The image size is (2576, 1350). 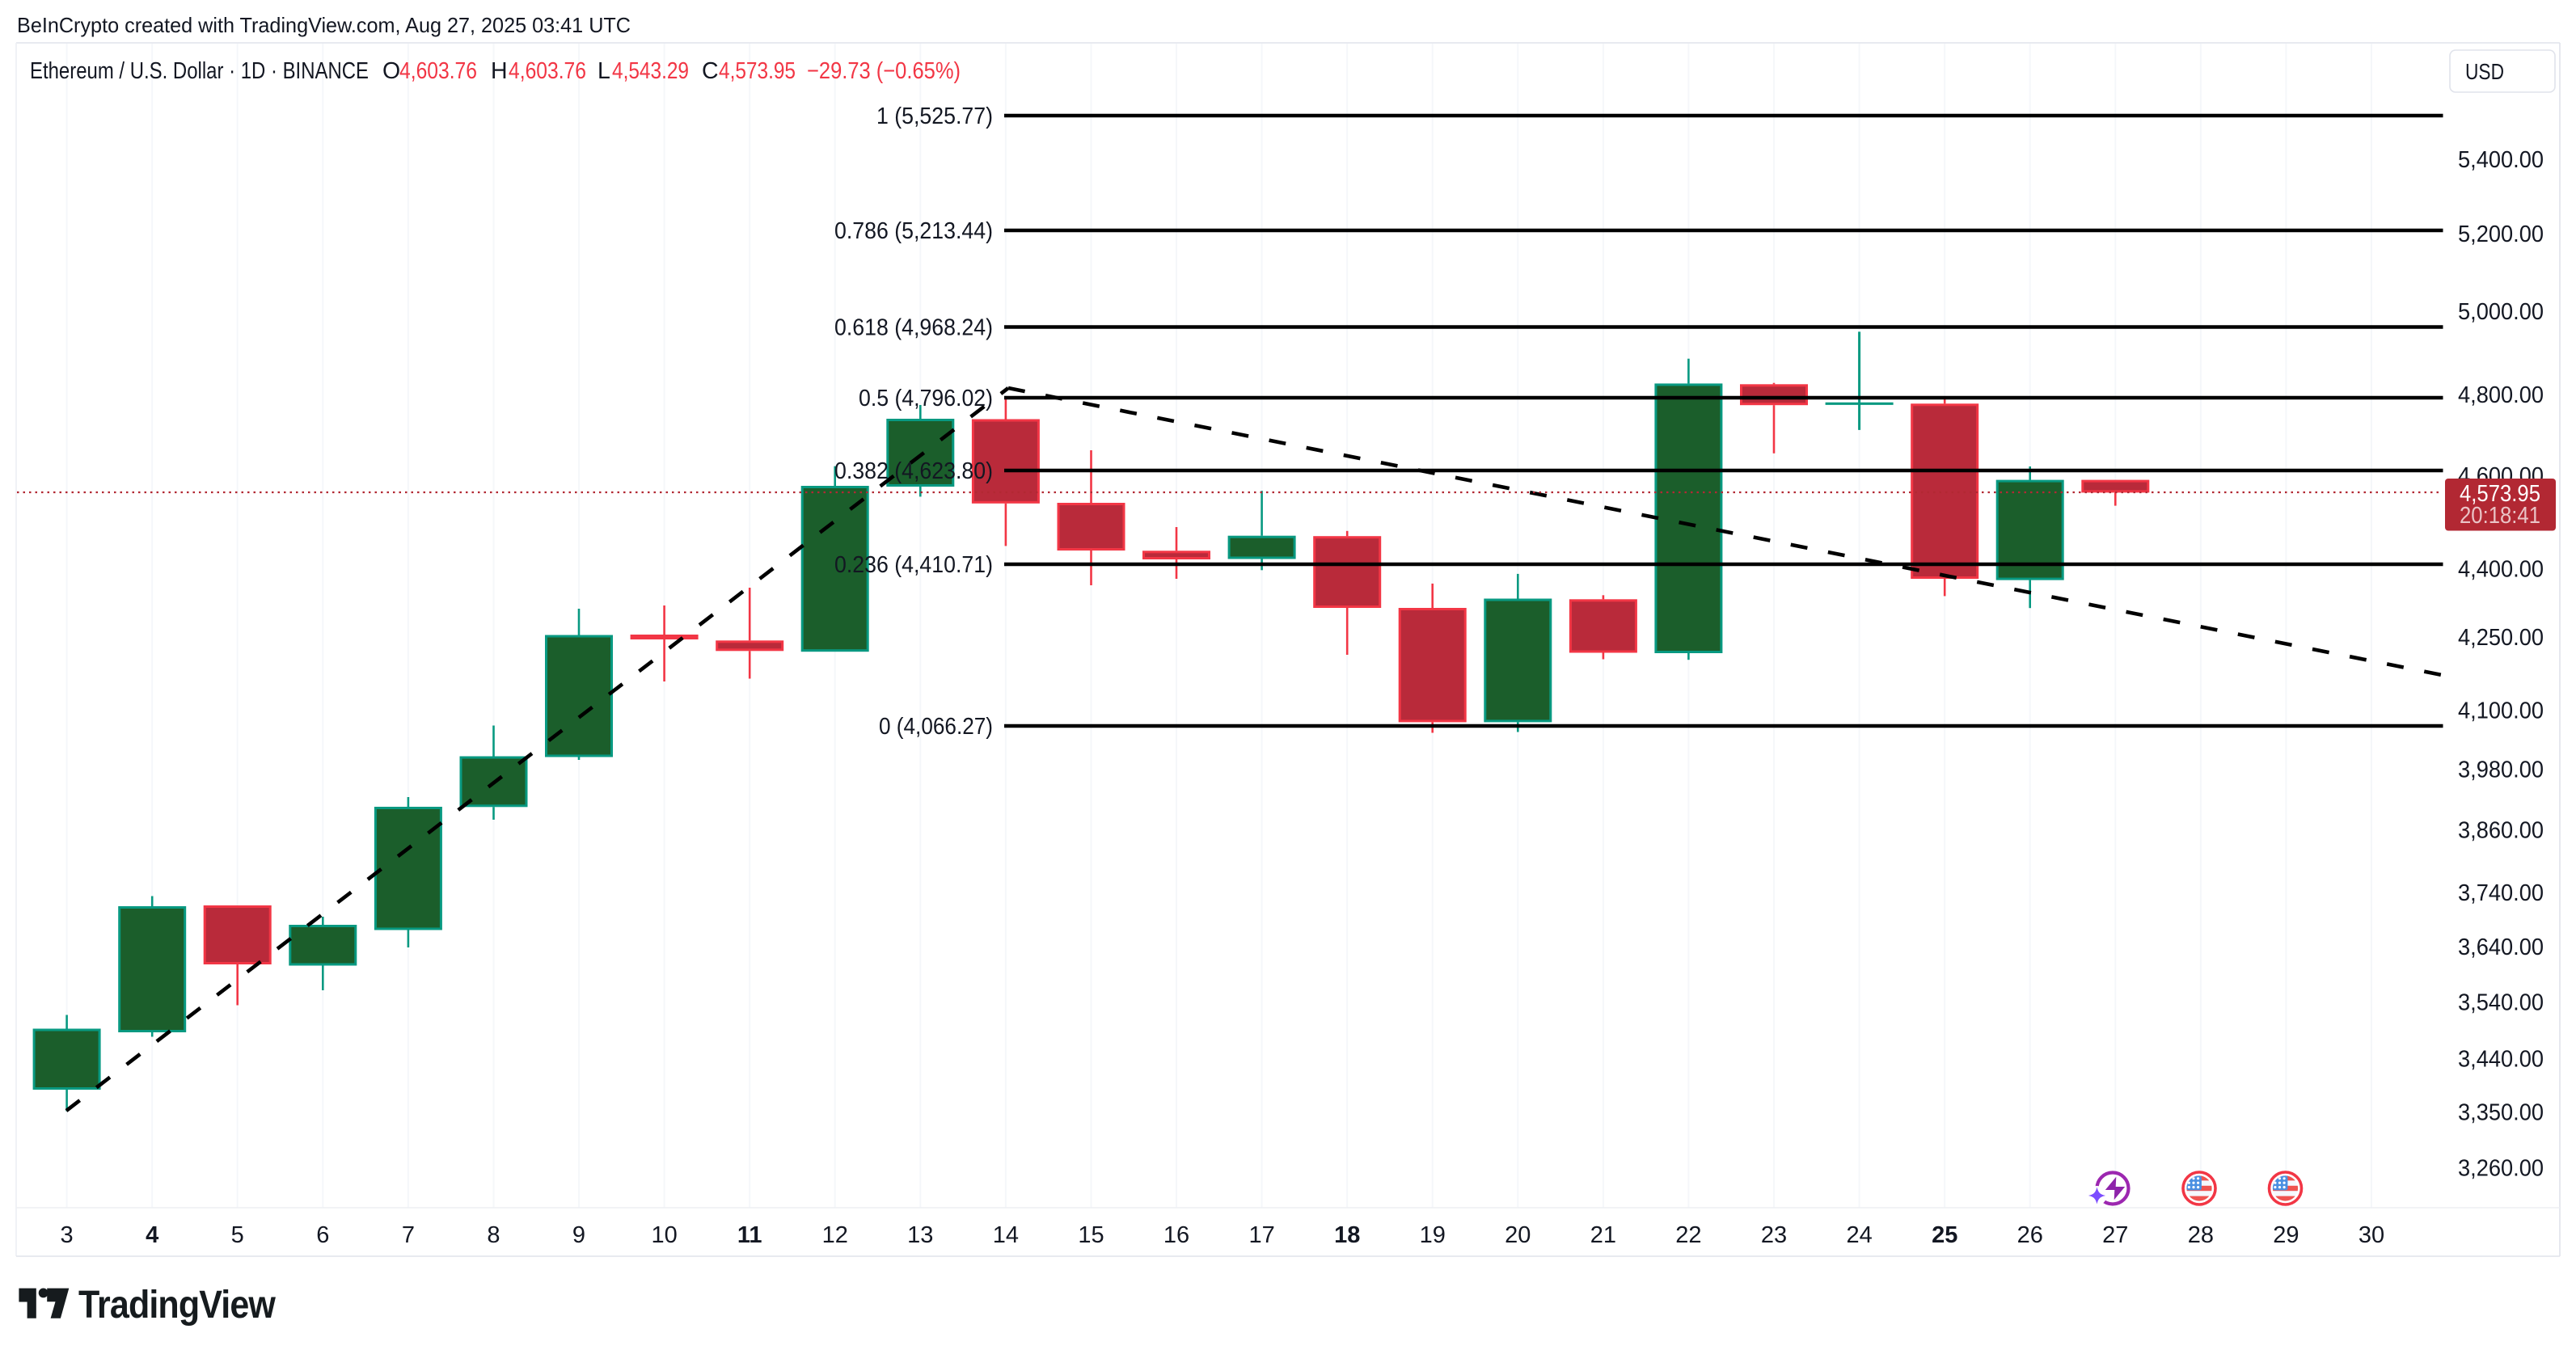 I want to click on svg-text: 17, so click(x=1261, y=1235).